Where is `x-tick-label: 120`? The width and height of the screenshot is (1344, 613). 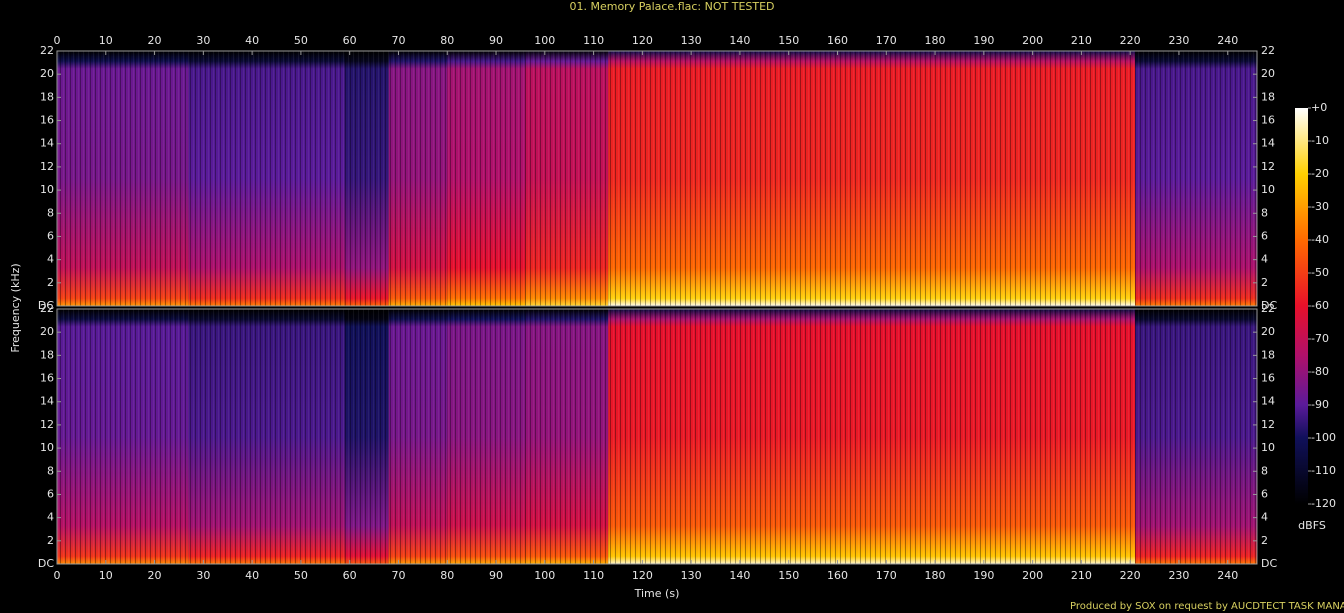 x-tick-label: 120 is located at coordinates (642, 40).